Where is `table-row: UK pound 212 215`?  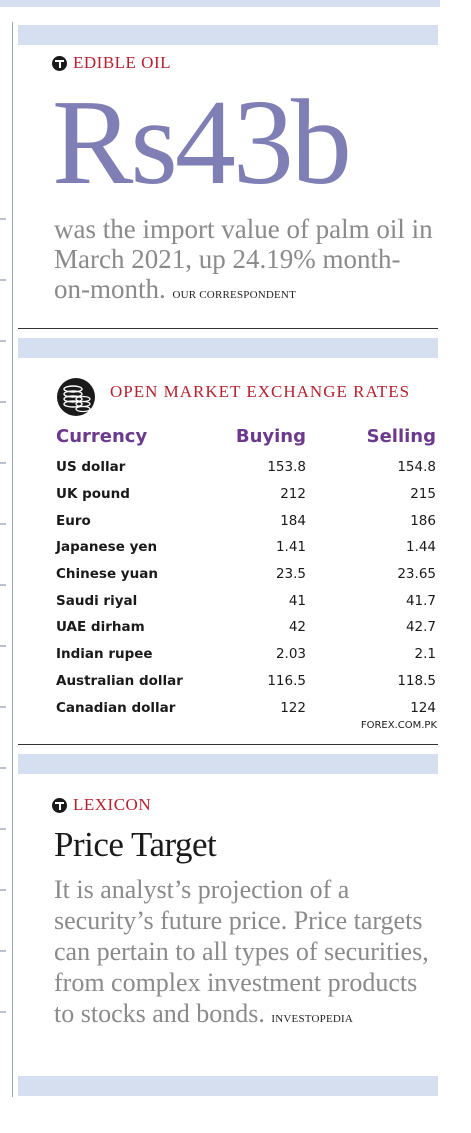 table-row: UK pound 212 215 is located at coordinates (246, 494).